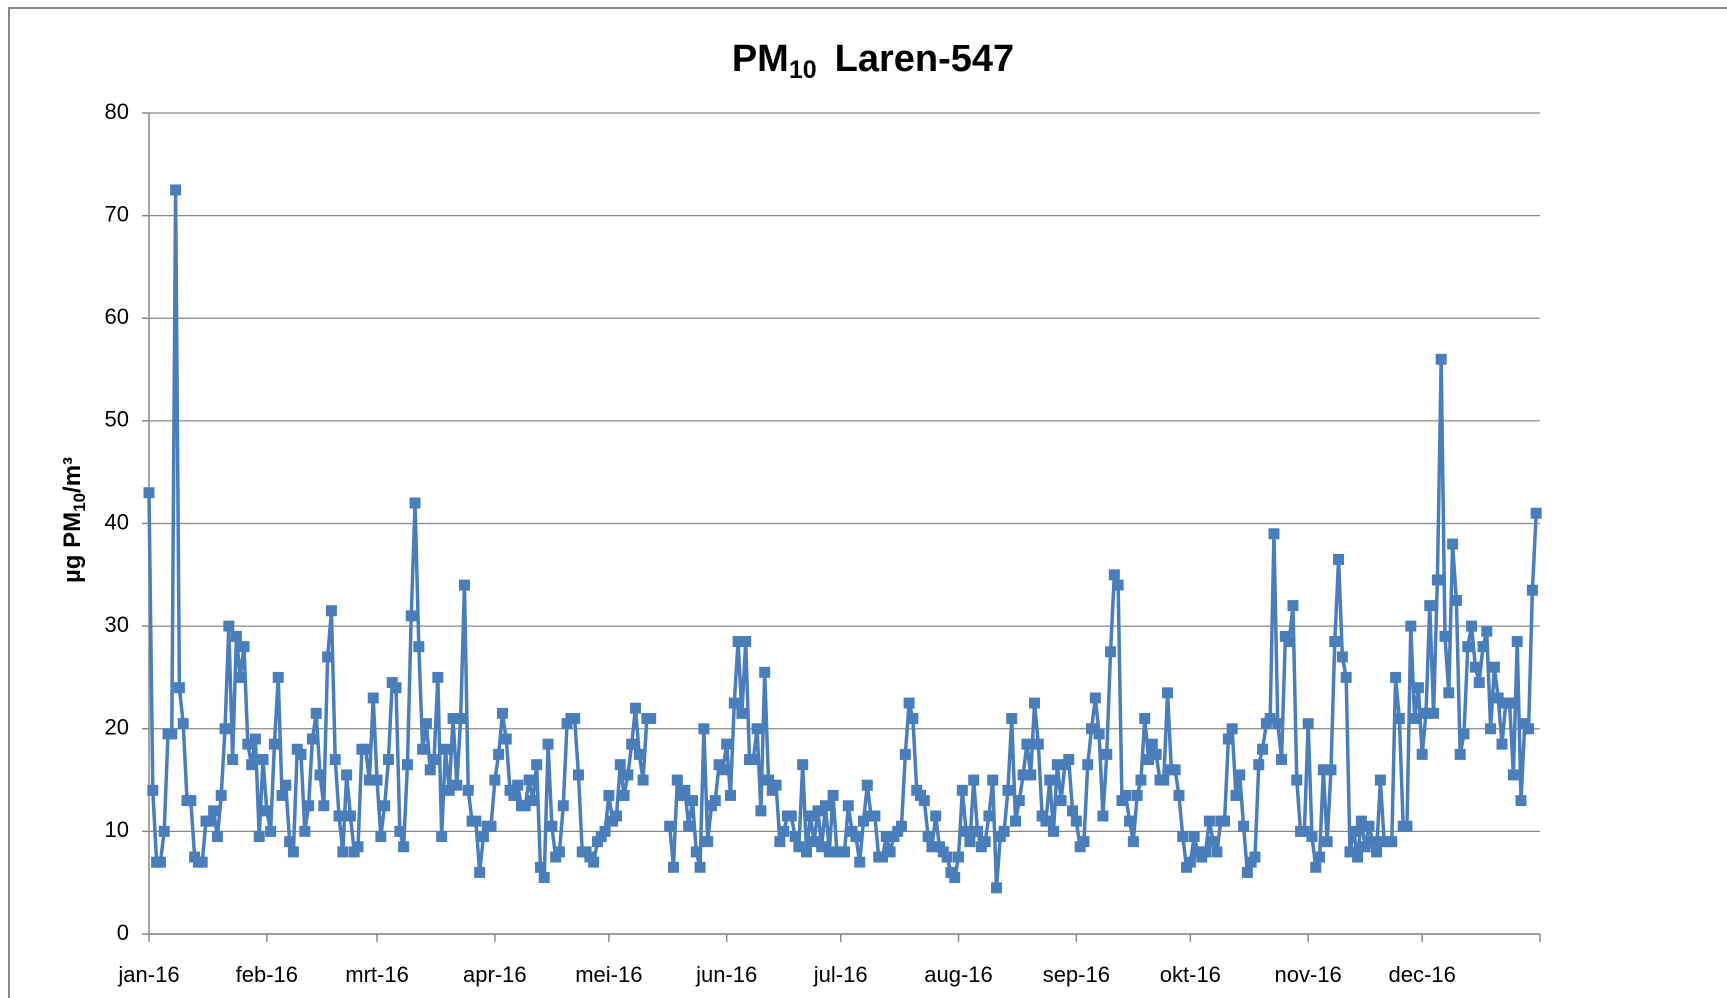  Describe the element at coordinates (123, 932) in the screenshot. I see `y-tick-label: 0` at that location.